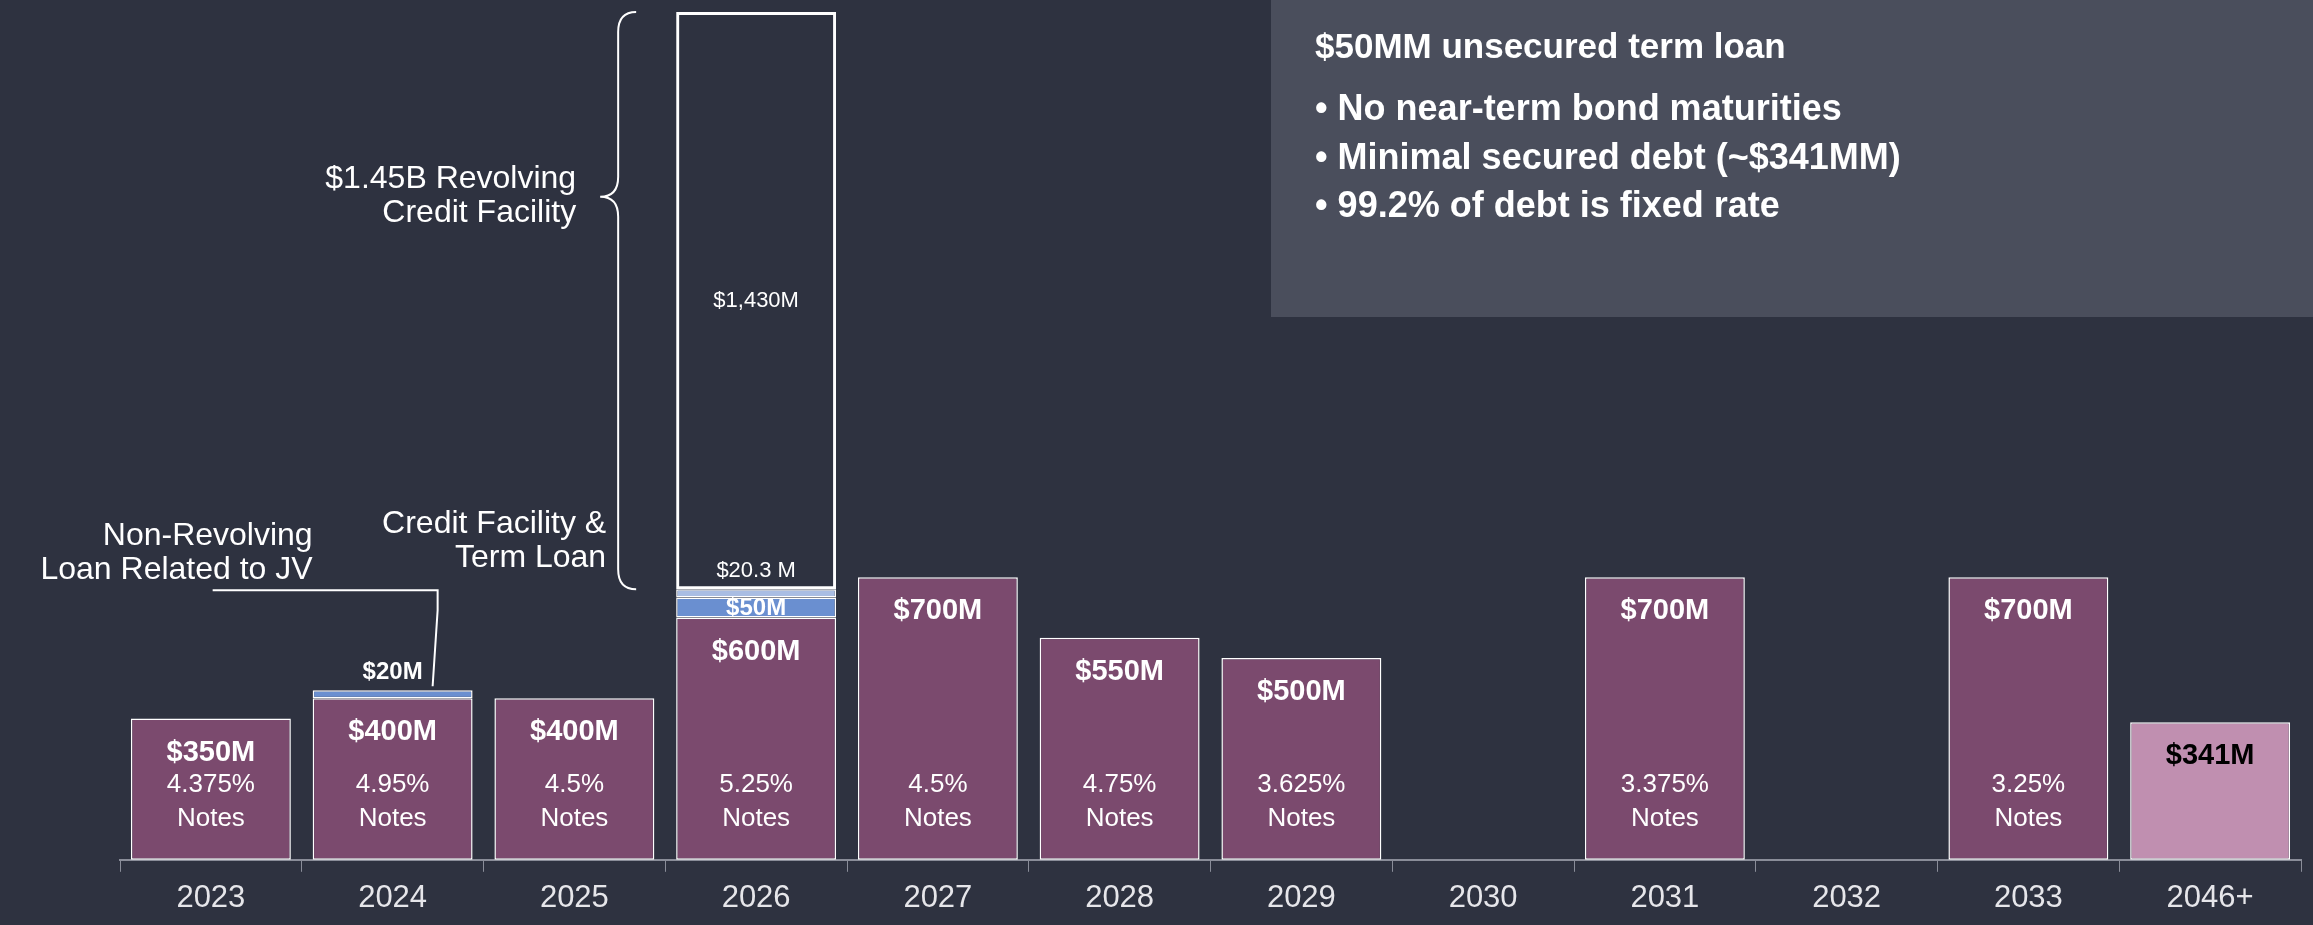 This screenshot has width=2313, height=925. What do you see at coordinates (2210, 754) in the screenshot?
I see `data-label: $341M` at bounding box center [2210, 754].